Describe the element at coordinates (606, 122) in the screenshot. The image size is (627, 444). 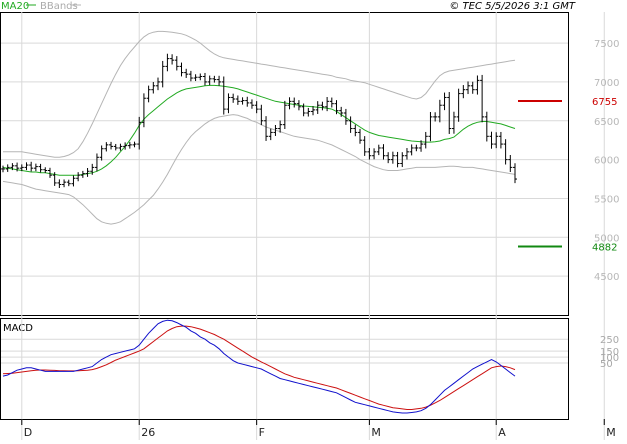
I see `price-y-tick-label: 6500` at that location.